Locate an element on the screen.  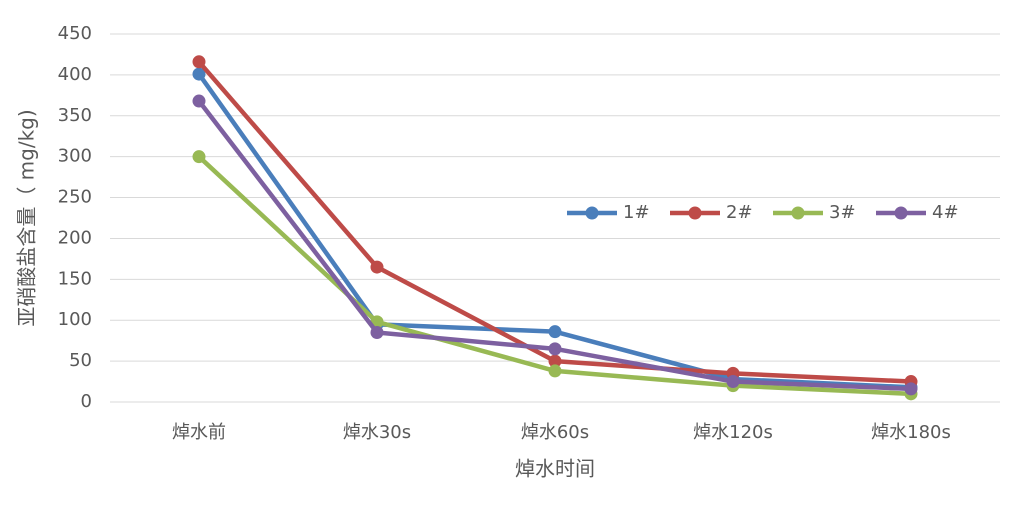
y-tick-label: 50 is located at coordinates (80, 360).